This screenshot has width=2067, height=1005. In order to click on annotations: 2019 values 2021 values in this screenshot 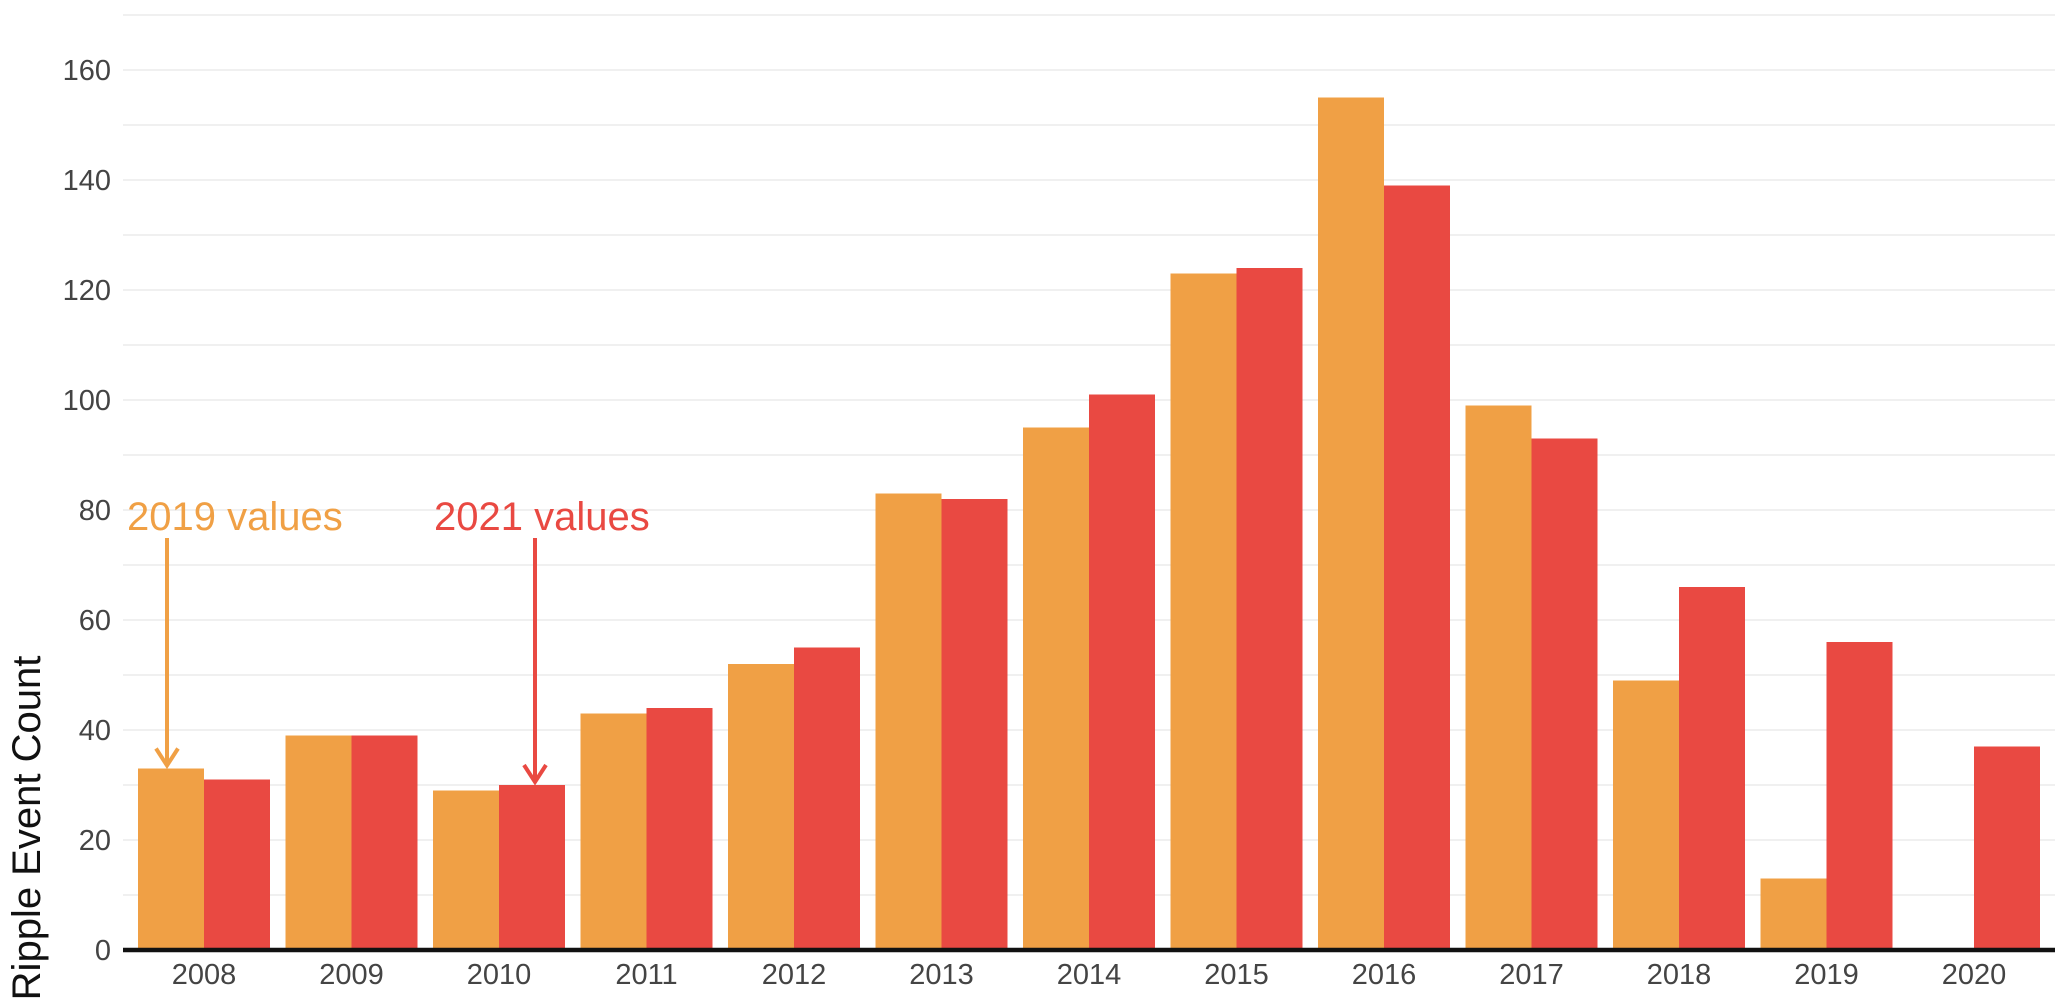, I will do `click(388, 640)`.